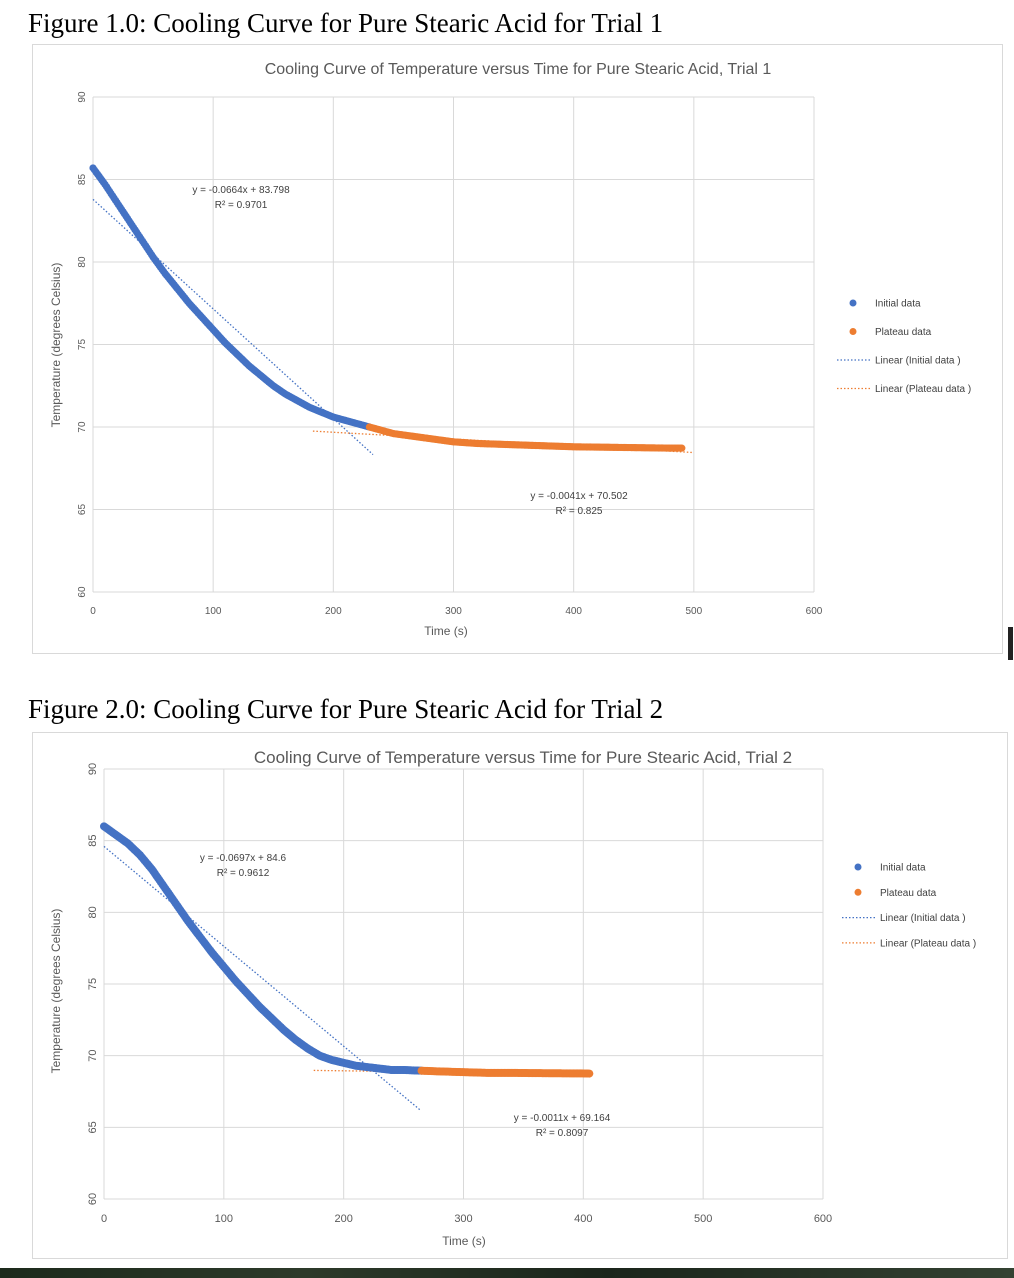 The width and height of the screenshot is (1014, 1278). Describe the element at coordinates (562, 1133) in the screenshot. I see `trendline-r2: R² = 0.8097` at that location.